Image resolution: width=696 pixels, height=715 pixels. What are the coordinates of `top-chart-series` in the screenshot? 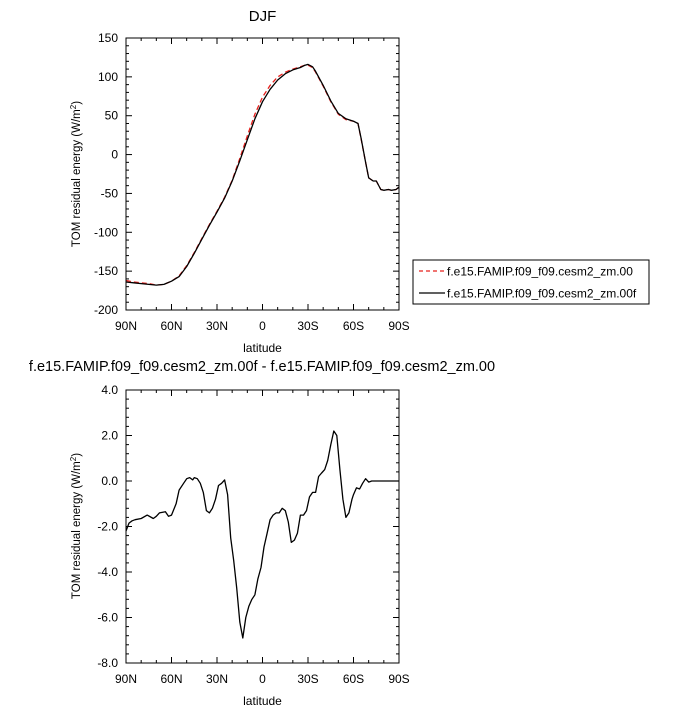 It's located at (262, 174).